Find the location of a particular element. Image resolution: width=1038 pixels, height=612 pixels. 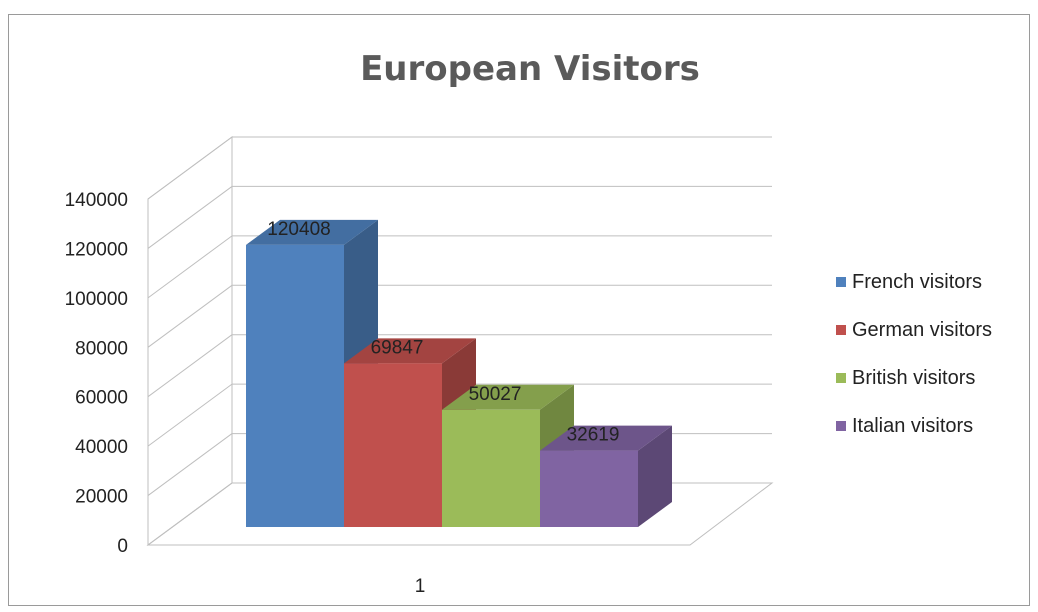

legend-item: German visitors is located at coordinates (914, 330).